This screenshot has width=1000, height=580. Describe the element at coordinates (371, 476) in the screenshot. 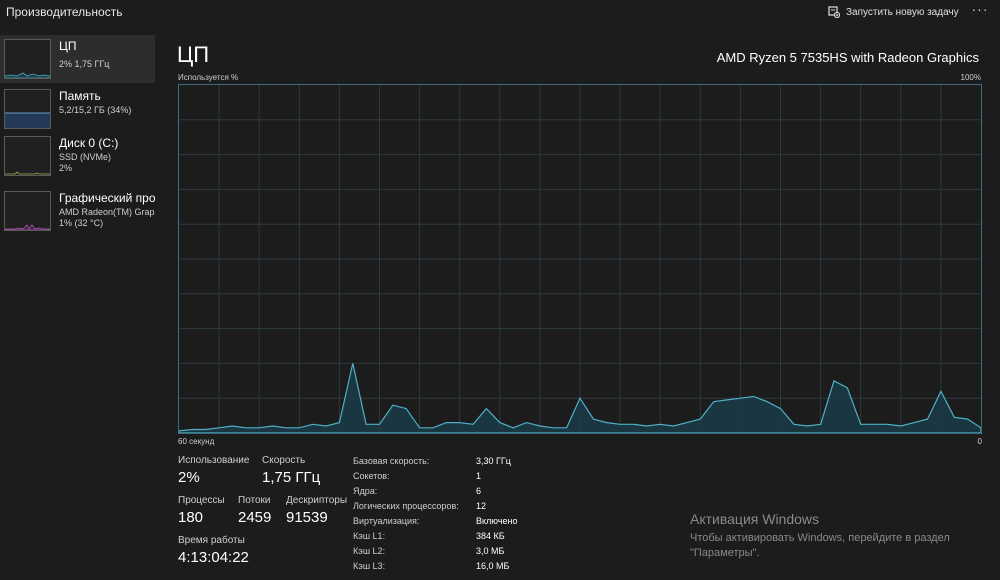

I see `spec-label: Сокетов:` at that location.